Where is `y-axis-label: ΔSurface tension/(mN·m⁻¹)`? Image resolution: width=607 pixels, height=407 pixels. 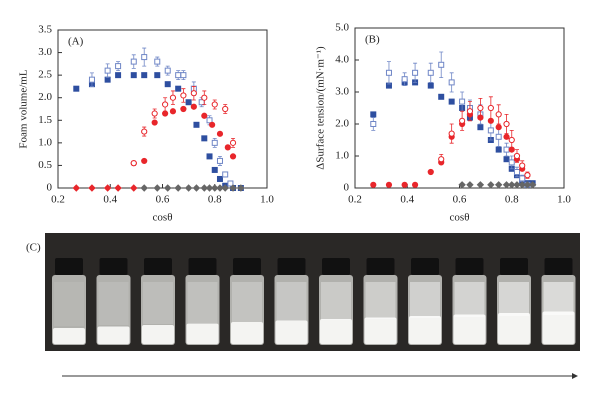
y-axis-label: ΔSurface tension/(mN·m⁻¹) is located at coordinates (321, 108).